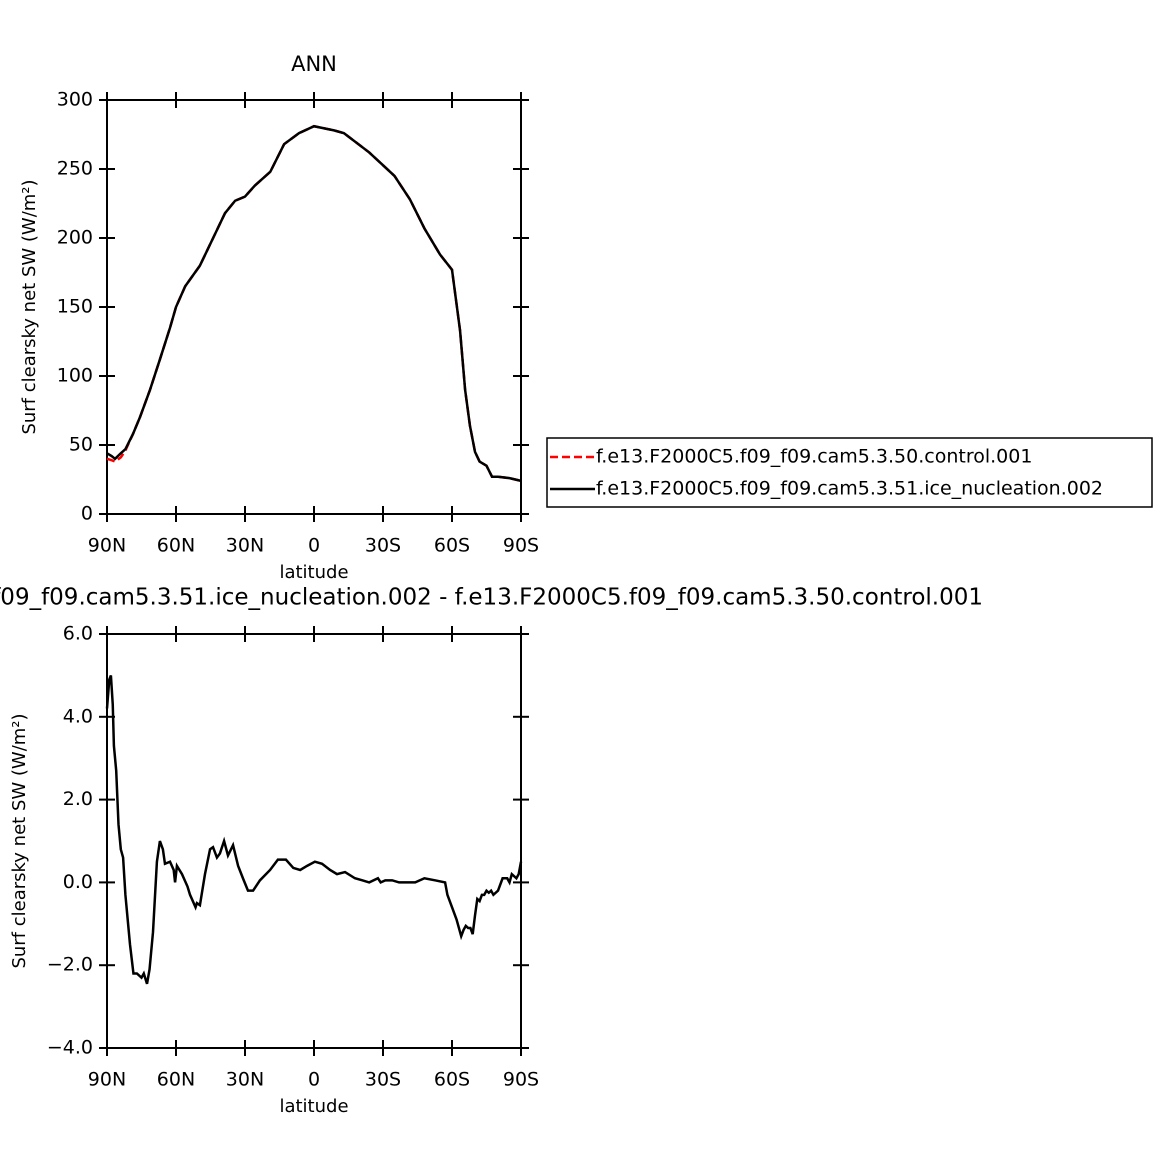  What do you see at coordinates (81, 445) in the screenshot?
I see `y-tick-label: 50` at bounding box center [81, 445].